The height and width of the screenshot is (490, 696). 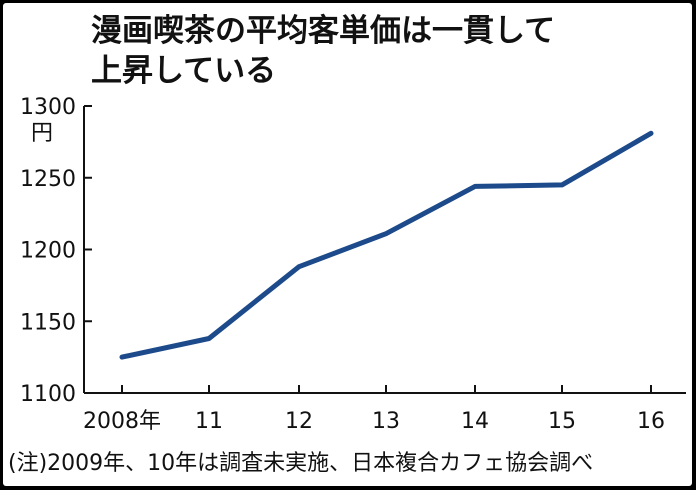 What do you see at coordinates (184, 71) in the screenshot?
I see `chart-title-line-2: 上昇している` at bounding box center [184, 71].